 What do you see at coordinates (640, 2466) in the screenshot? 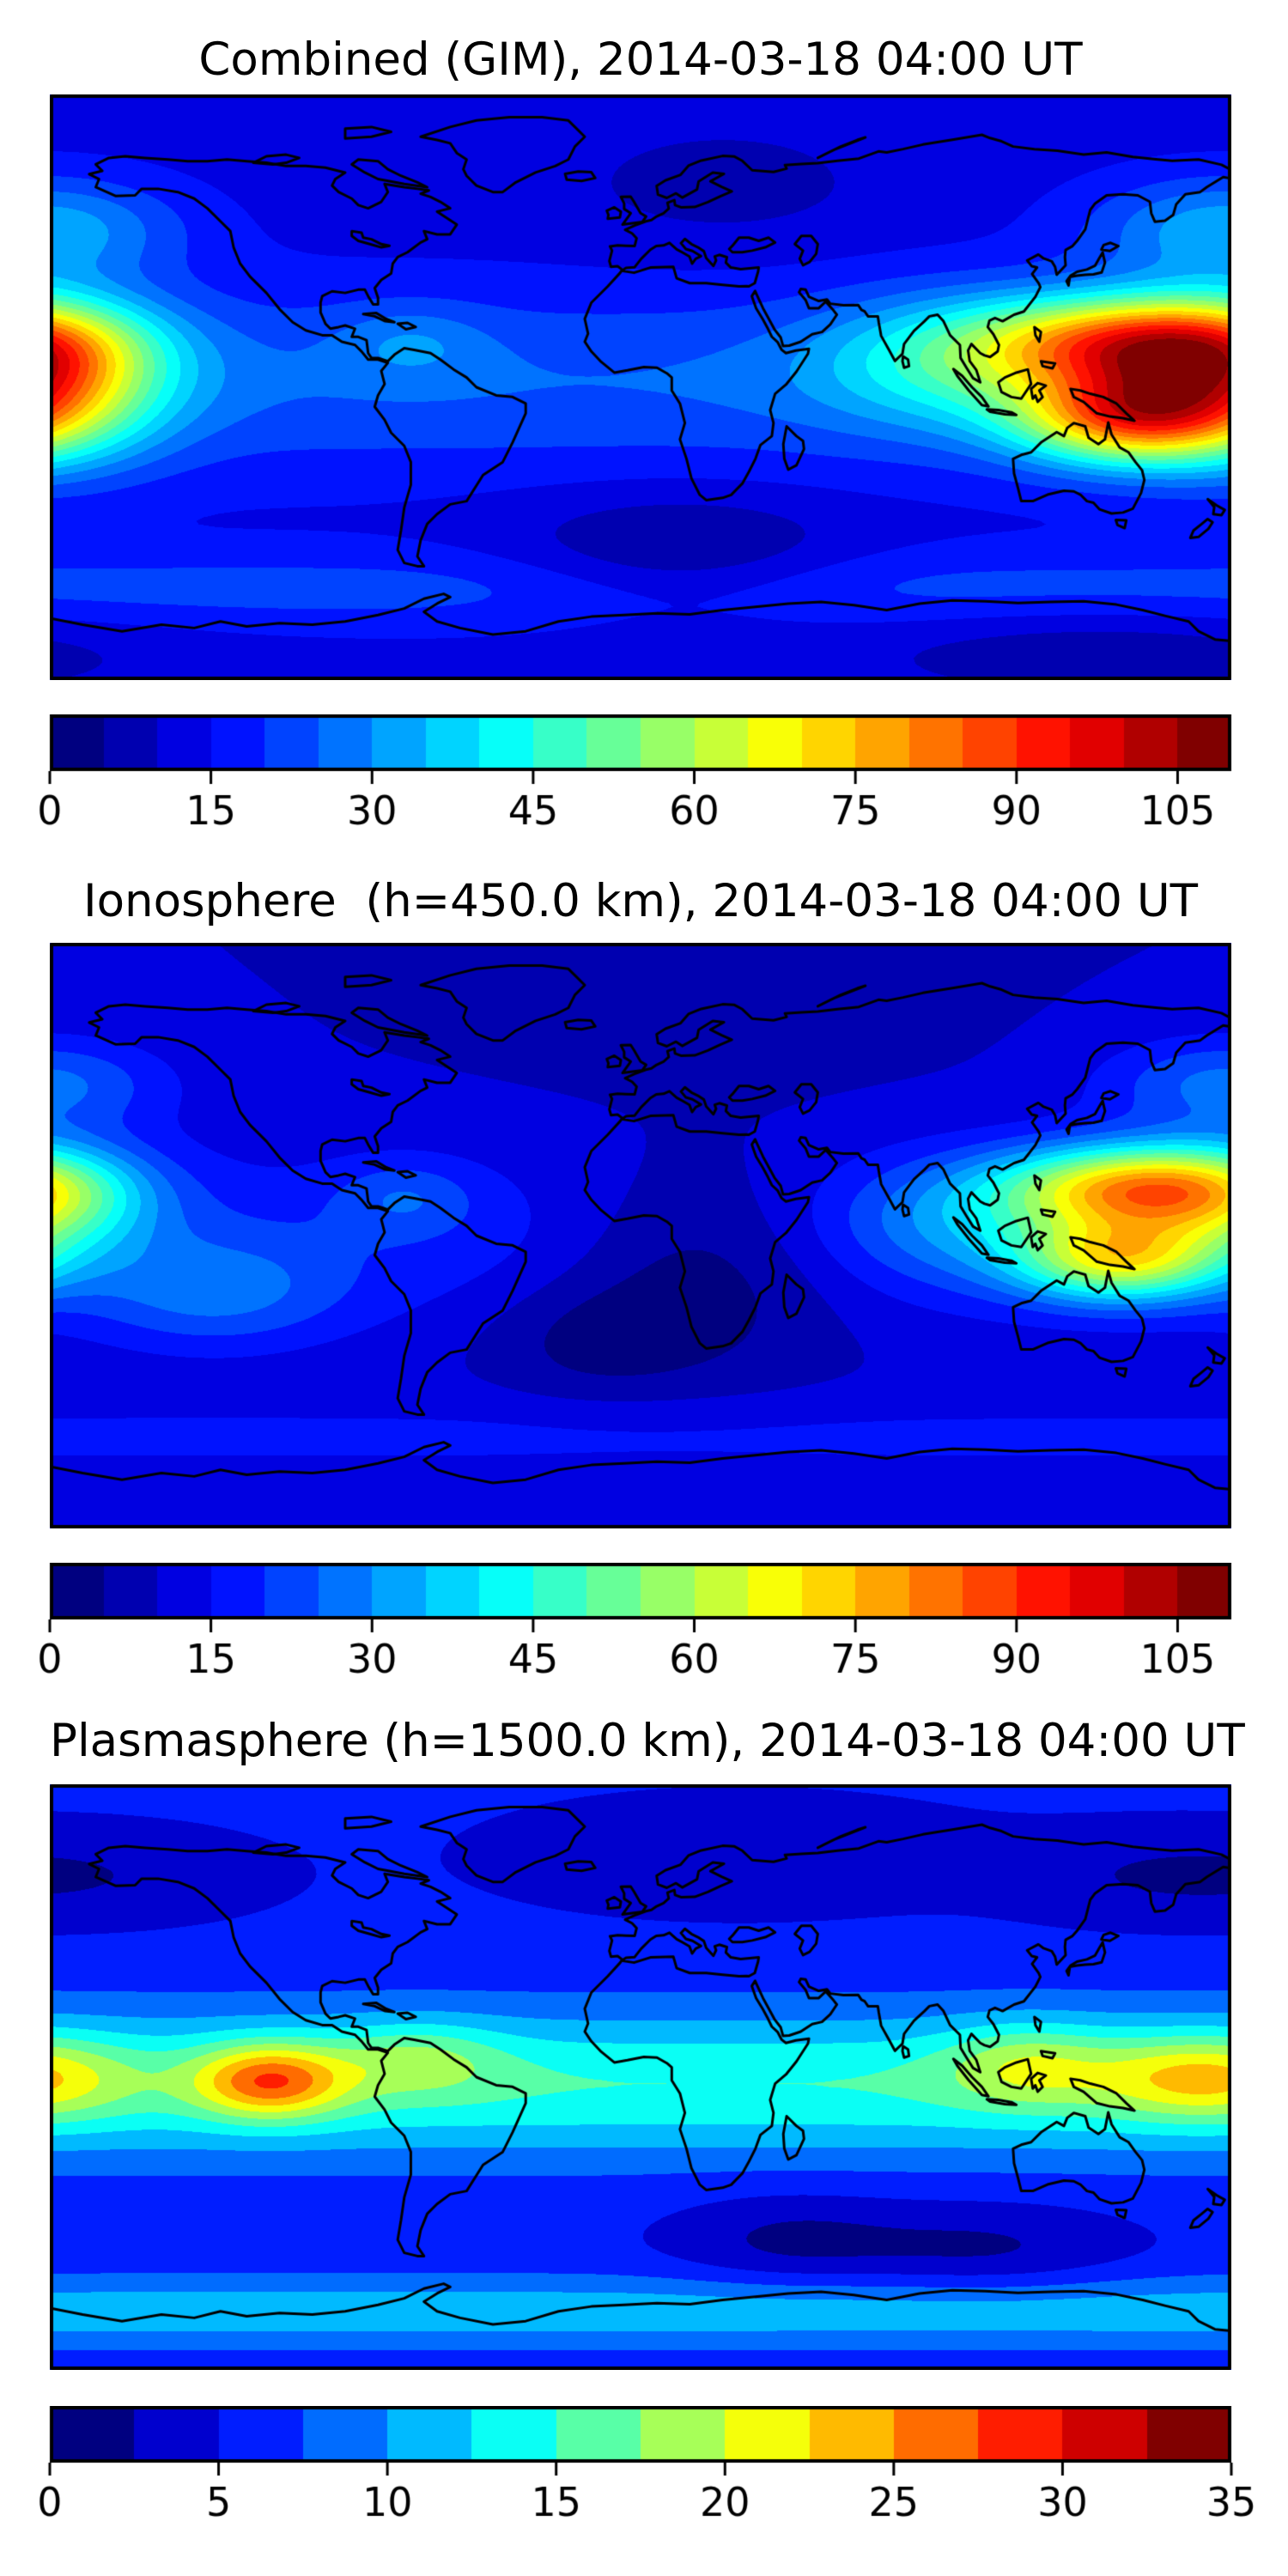
I see `colorbar-canvas-plasmasphere` at bounding box center [640, 2466].